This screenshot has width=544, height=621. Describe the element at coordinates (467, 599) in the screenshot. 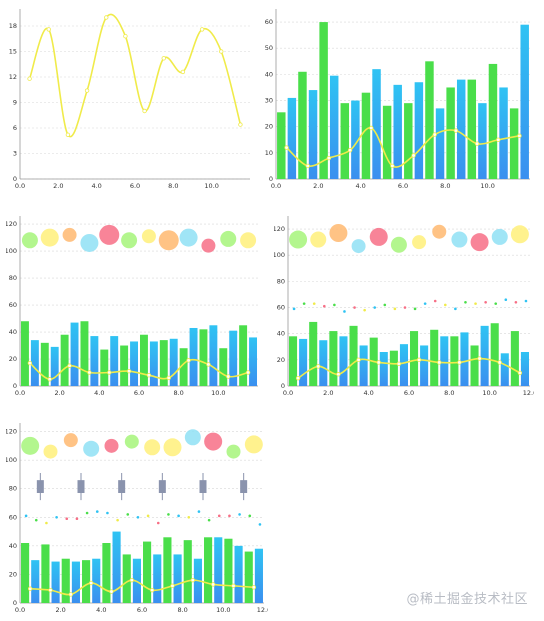

I see `watermark: @稀土掘金技术社区` at that location.